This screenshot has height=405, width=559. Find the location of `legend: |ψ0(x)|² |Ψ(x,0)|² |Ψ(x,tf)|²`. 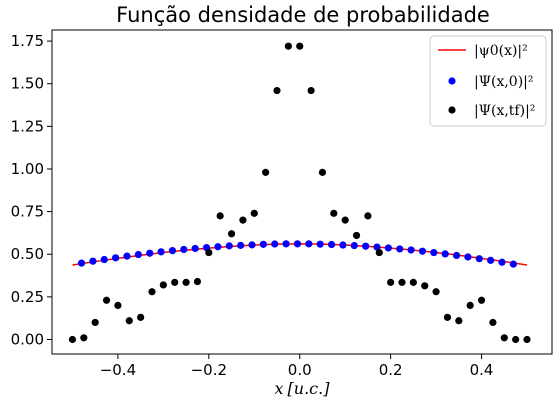

legend: |ψ0(x)|² |Ψ(x,0)|² |Ψ(x,tf)|² is located at coordinates (488, 81).